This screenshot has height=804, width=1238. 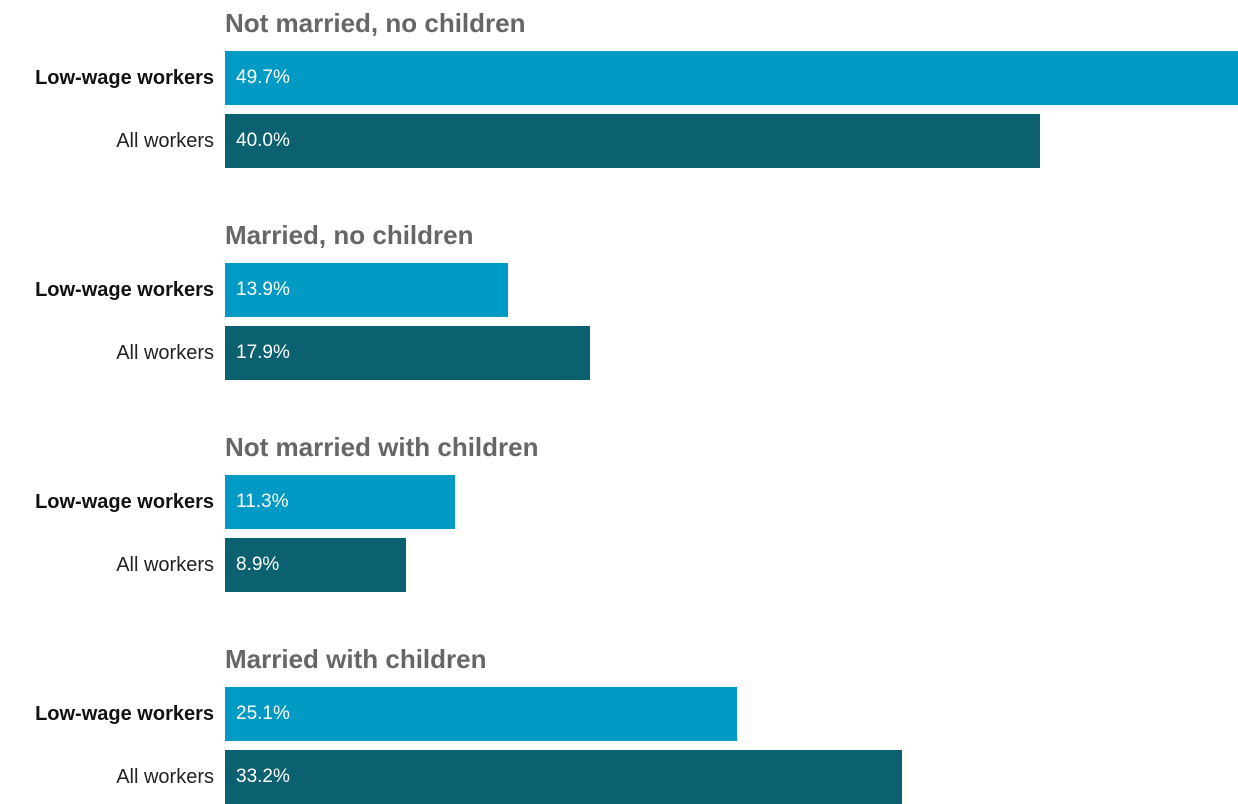 I want to click on bar-value-label: 40.0%, so click(x=263, y=140).